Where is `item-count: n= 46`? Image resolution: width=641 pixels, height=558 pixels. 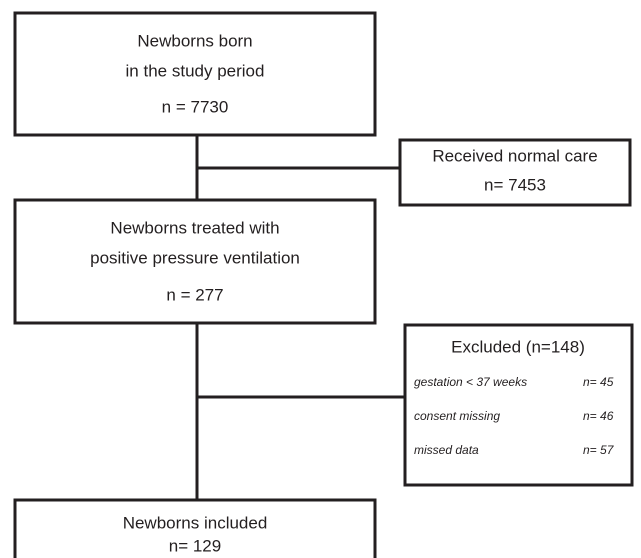 item-count: n= 46 is located at coordinates (598, 416).